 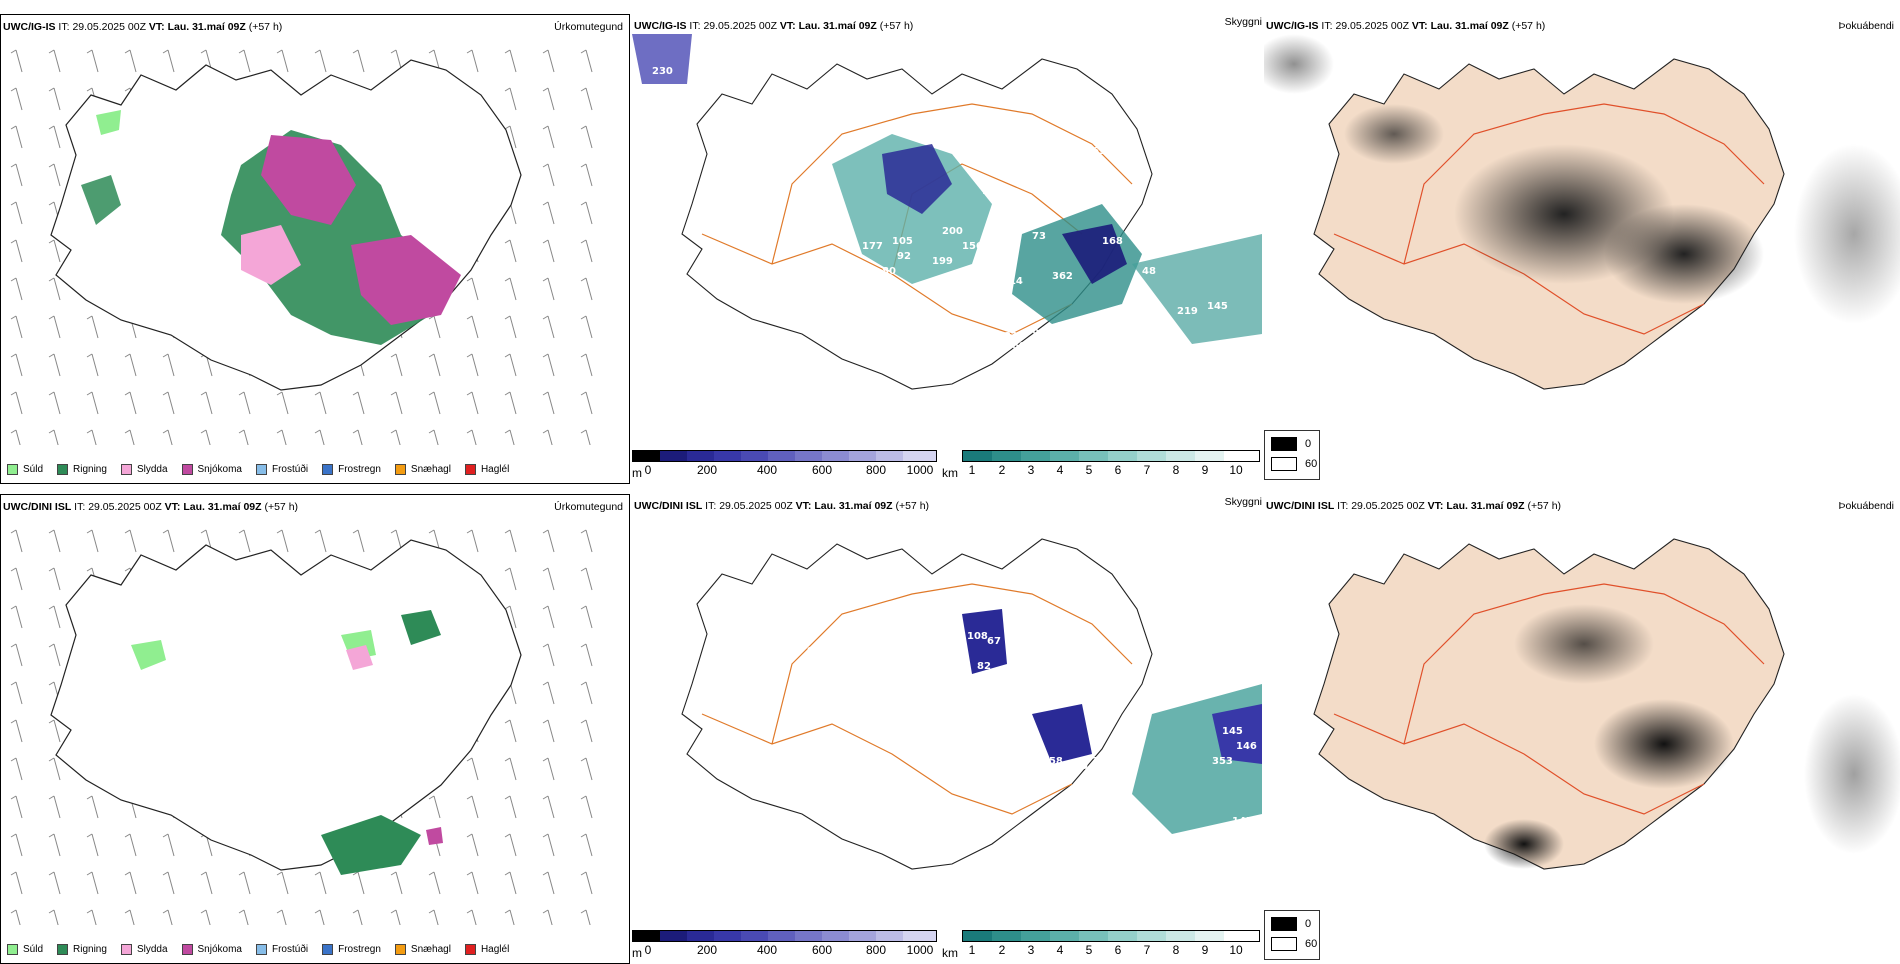 I want to click on snow-area, so click(x=406, y=280).